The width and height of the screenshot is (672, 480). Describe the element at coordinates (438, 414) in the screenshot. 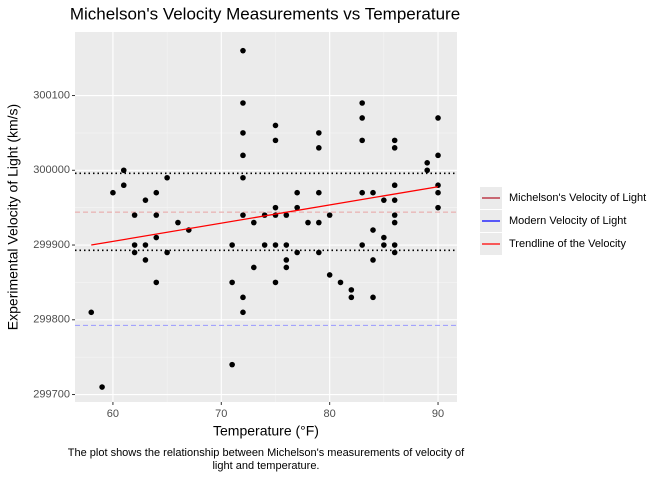

I see `x-tick-label: 90` at that location.